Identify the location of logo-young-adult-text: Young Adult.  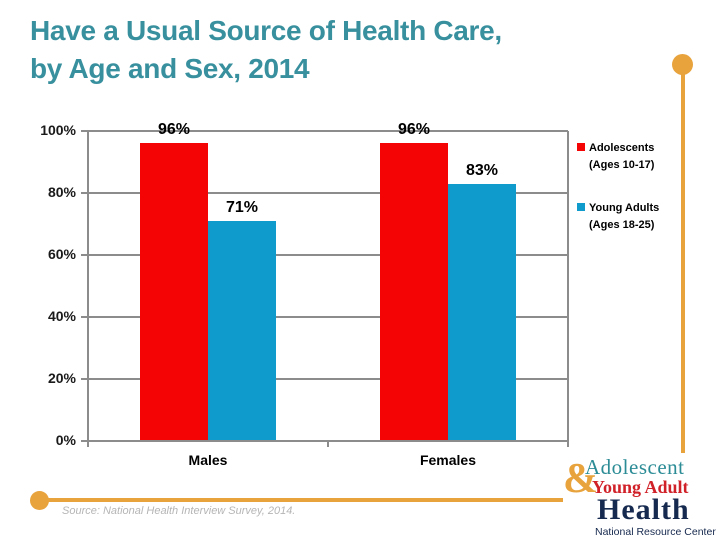
(640, 487).